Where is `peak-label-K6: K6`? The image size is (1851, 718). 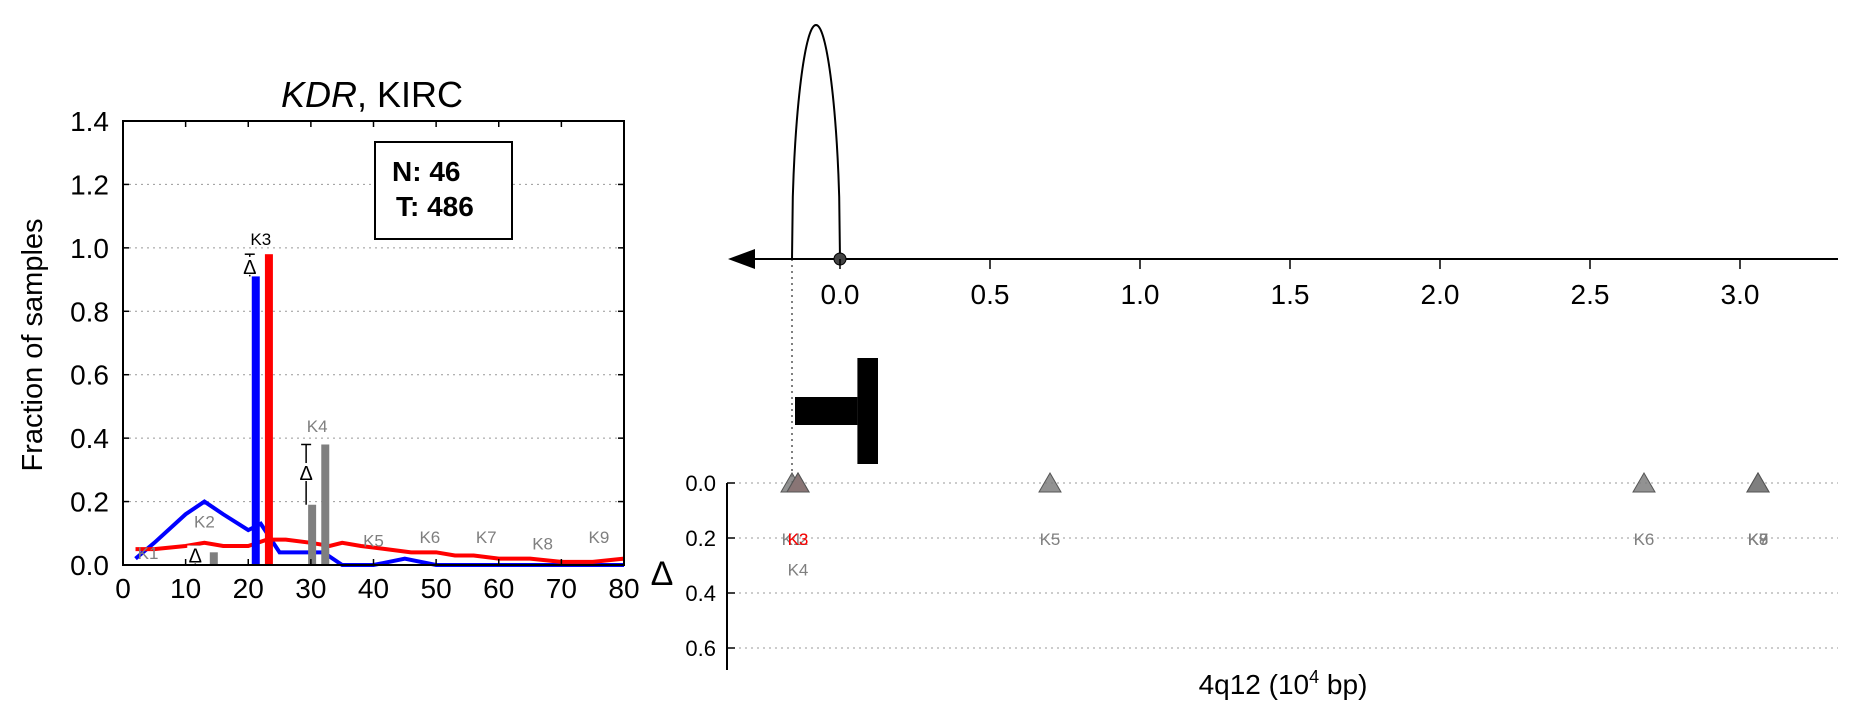 peak-label-K6: K6 is located at coordinates (429, 537).